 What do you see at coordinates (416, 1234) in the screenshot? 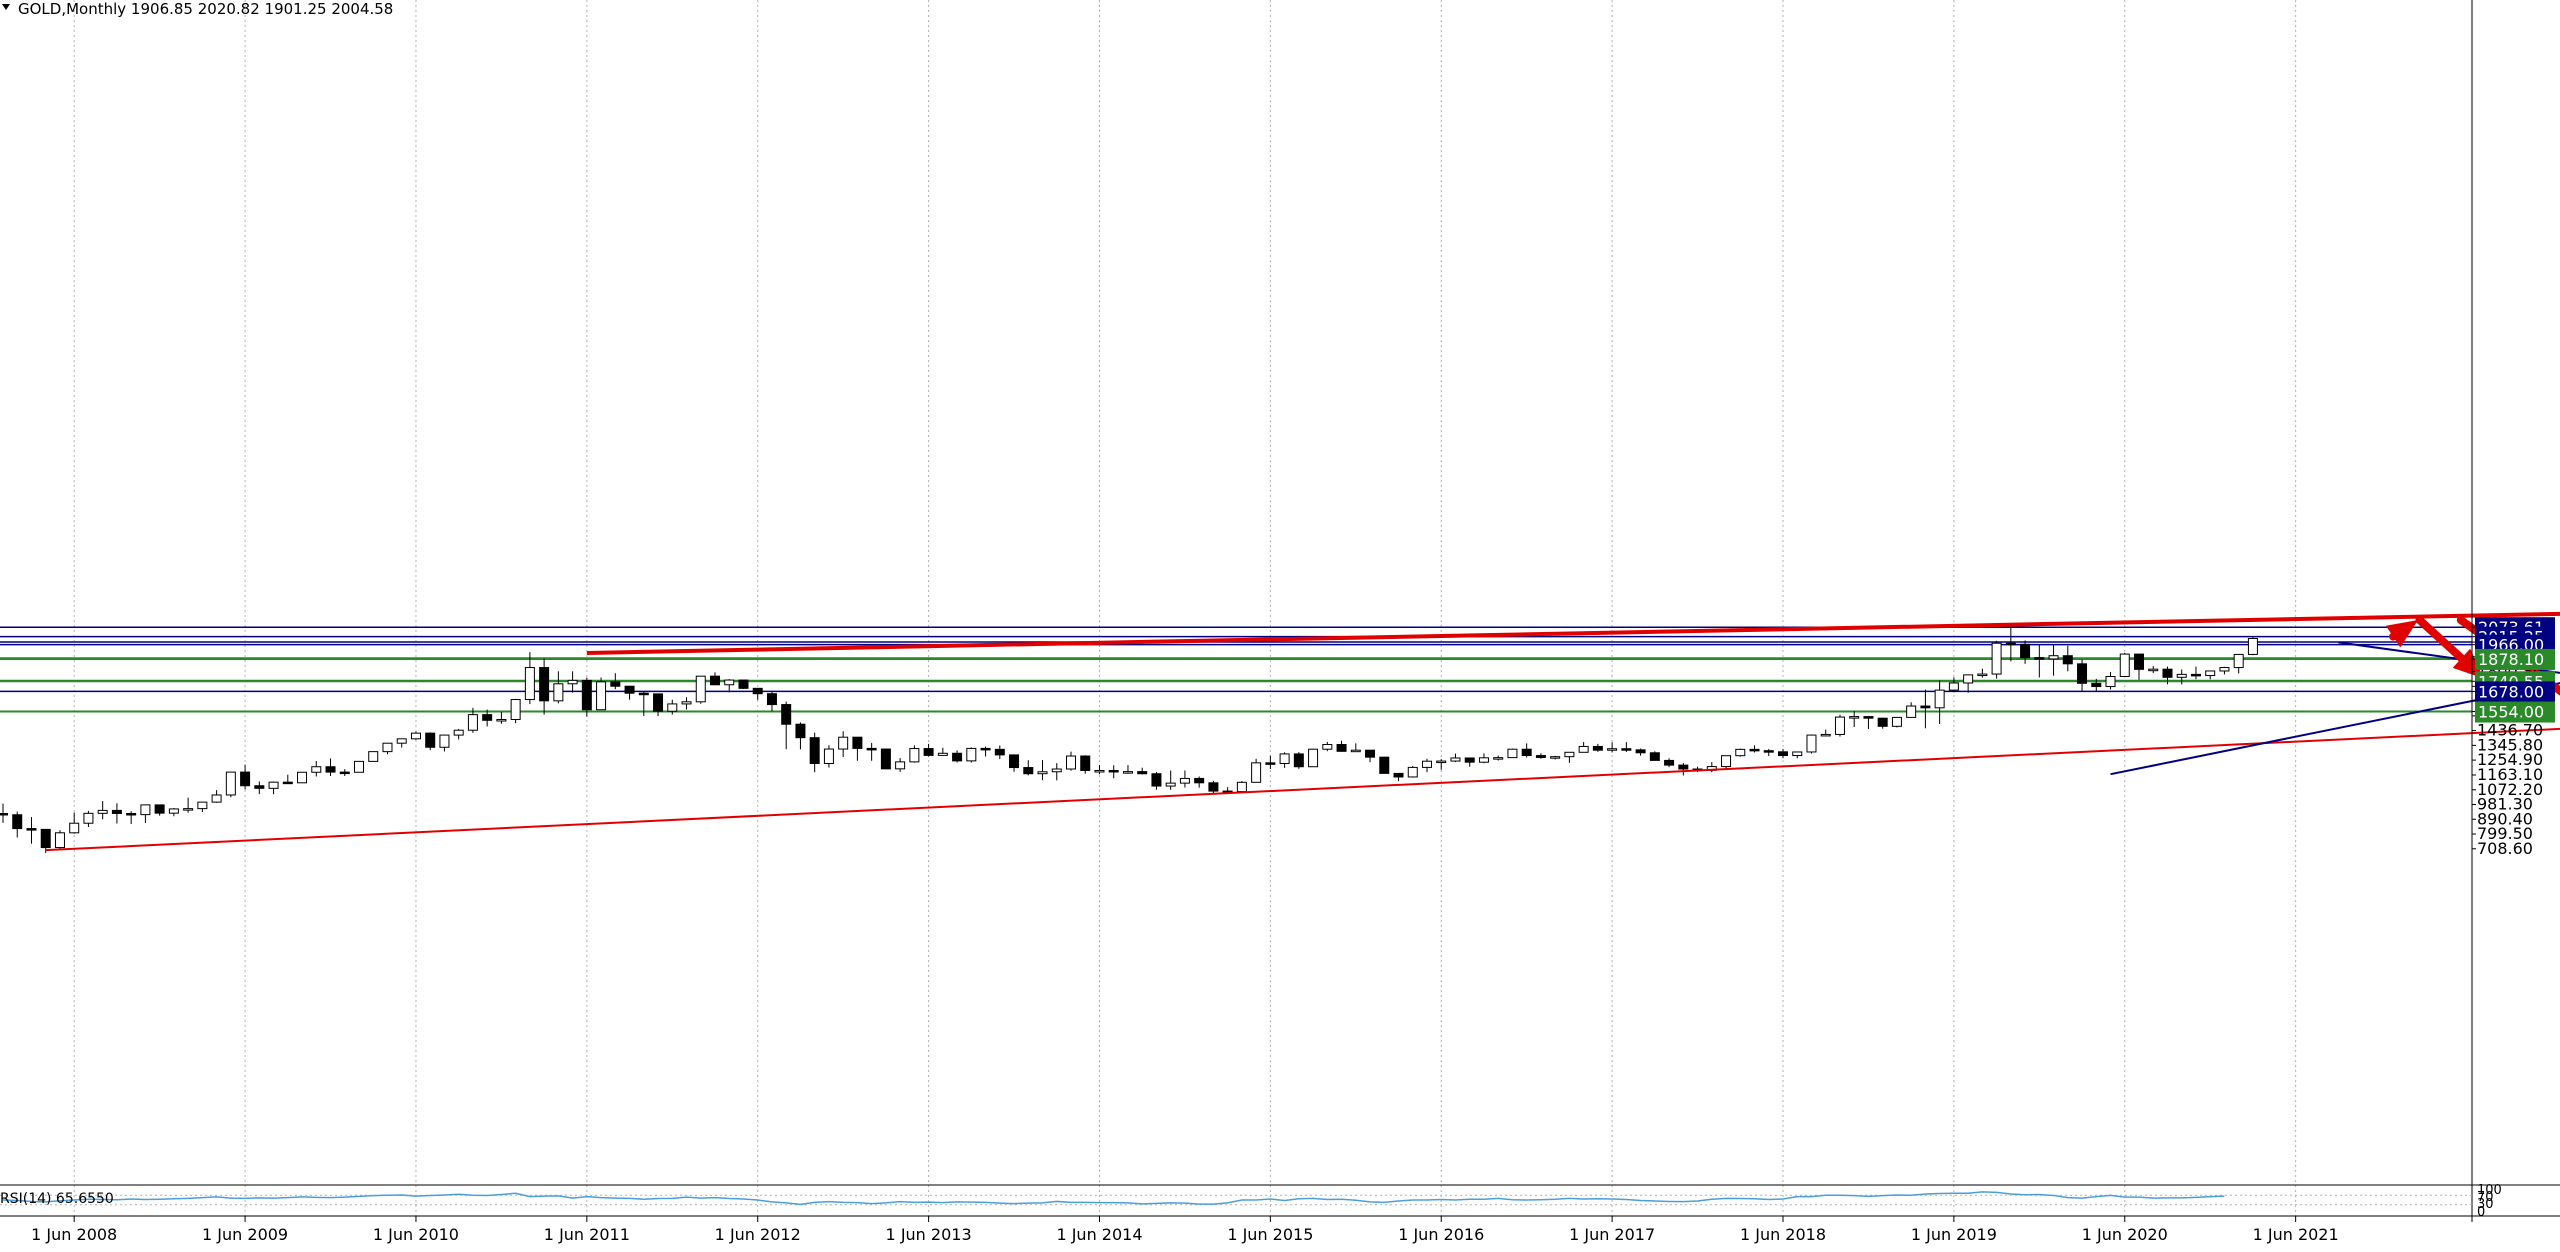
I see `time-tick-label: 1 Jun 2010` at bounding box center [416, 1234].